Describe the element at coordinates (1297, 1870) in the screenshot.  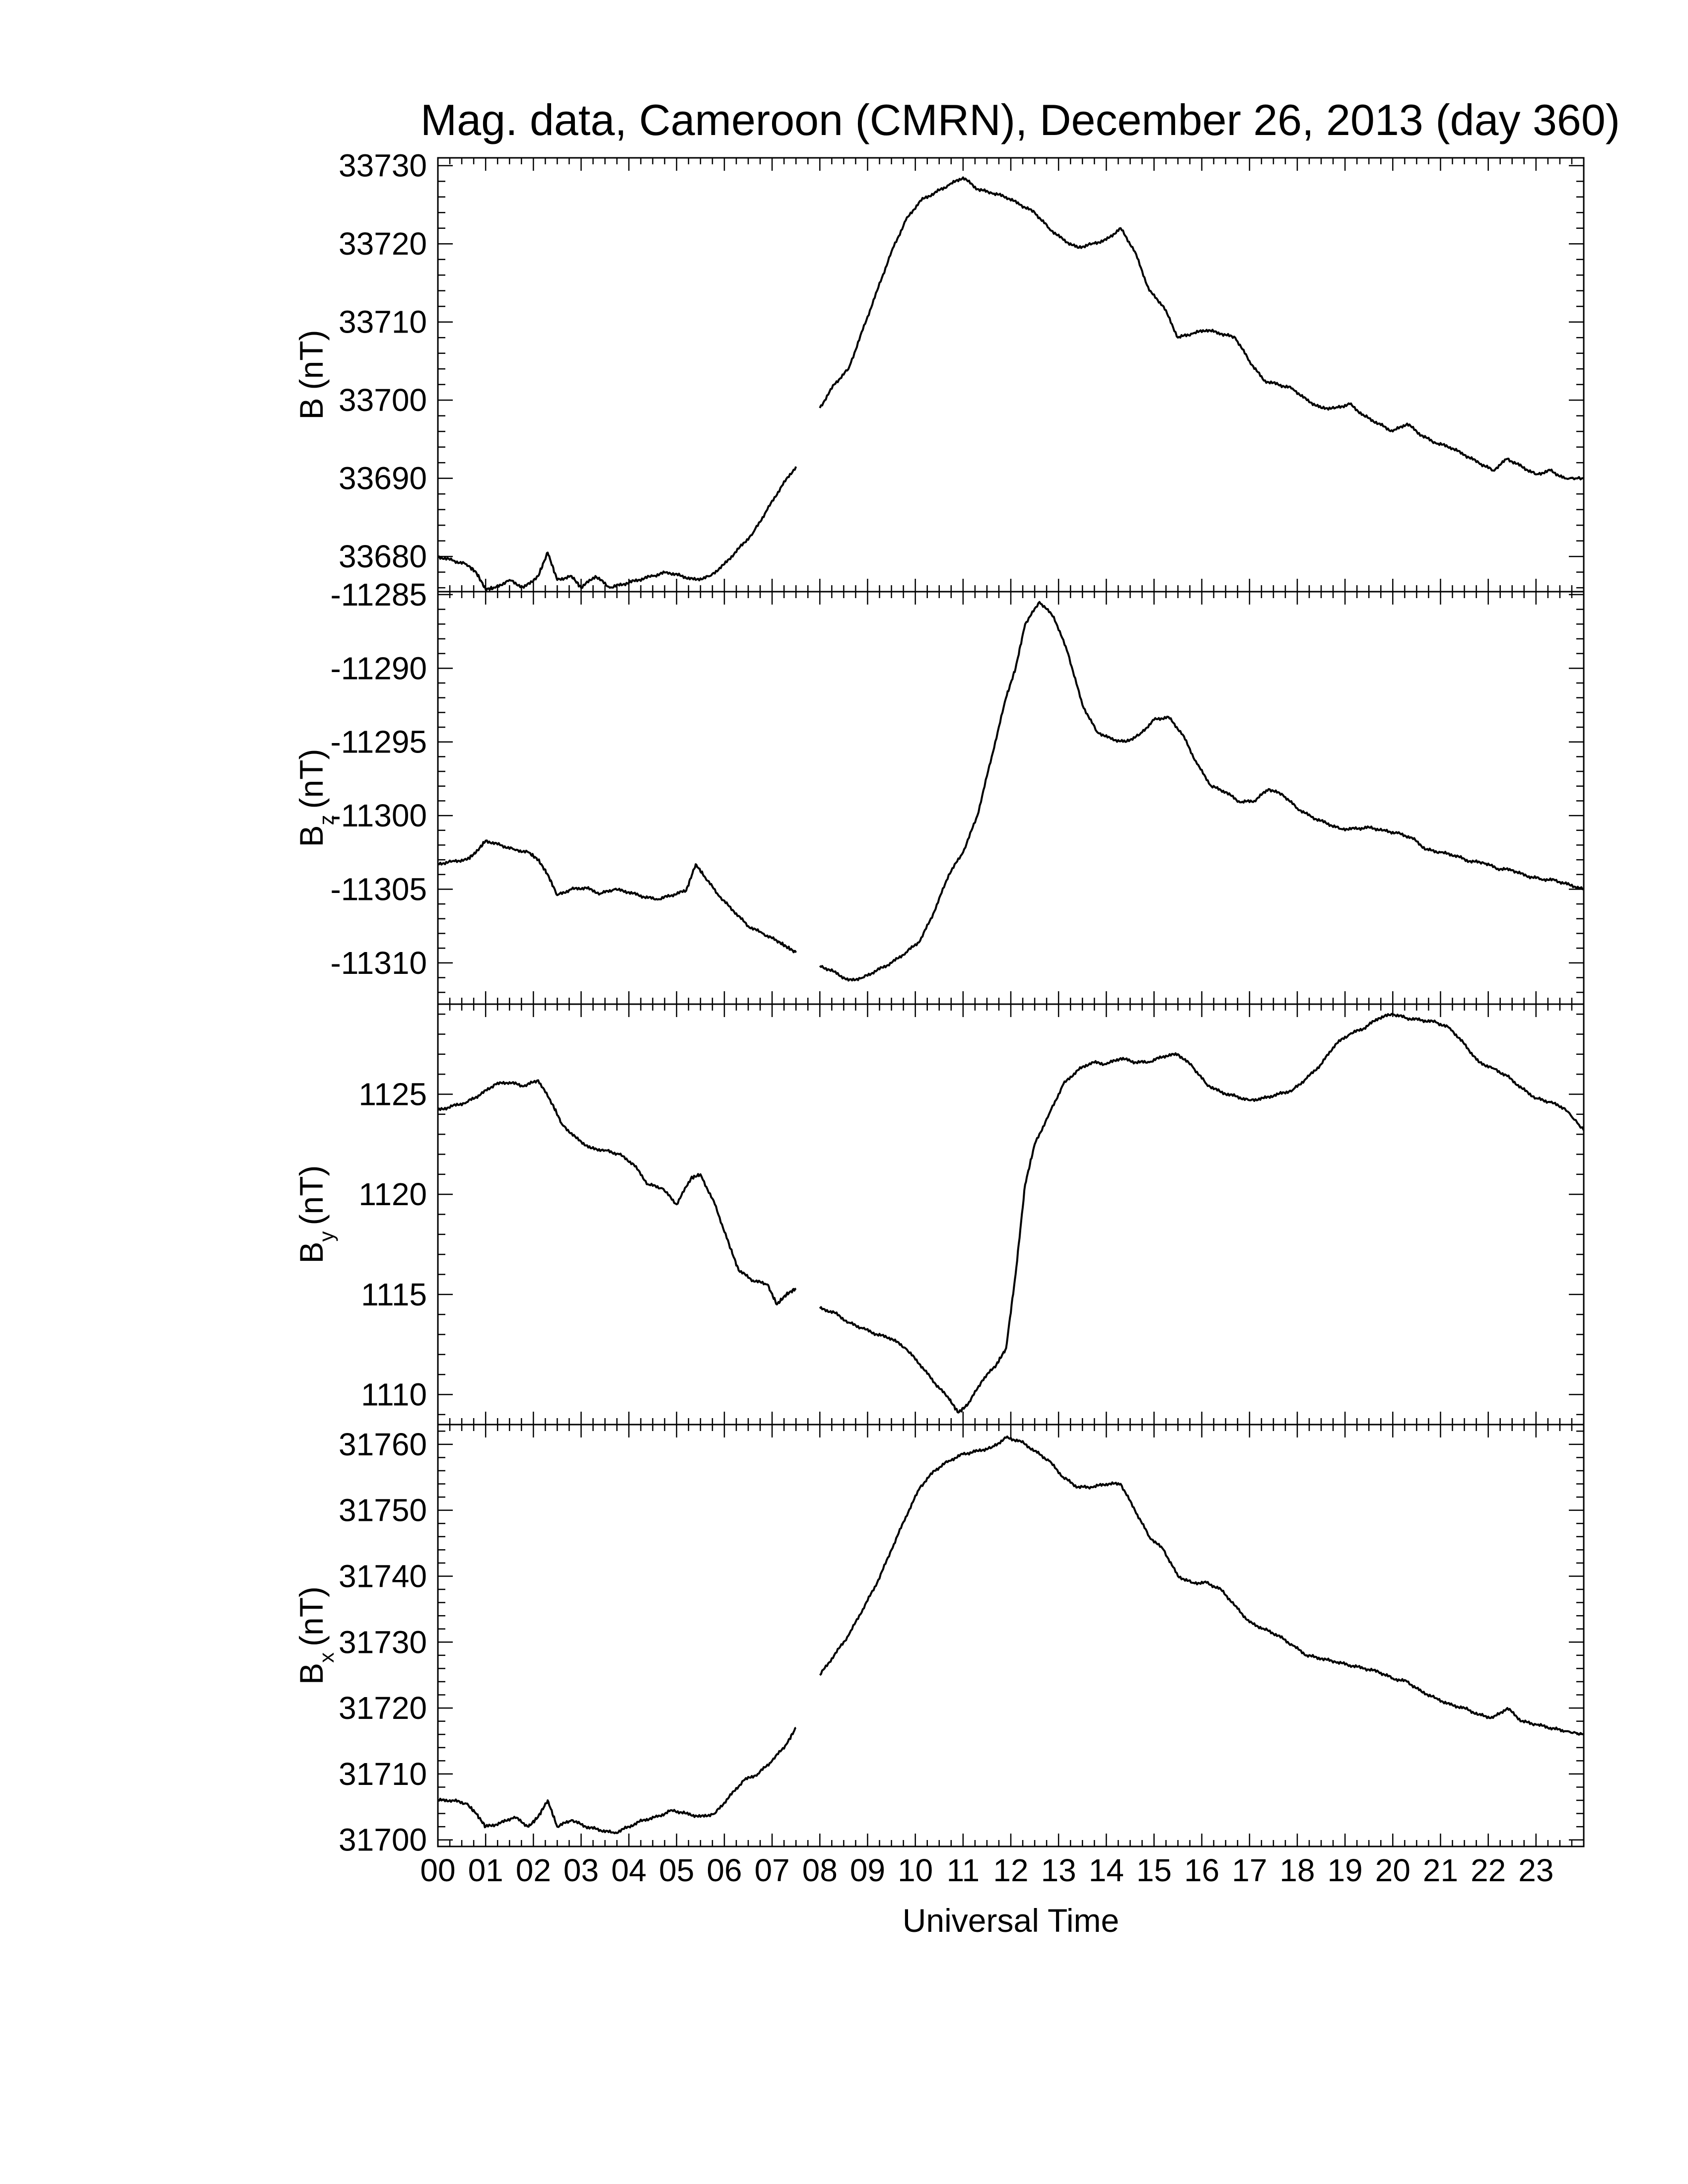
I see `x-tick-label: 18` at that location.